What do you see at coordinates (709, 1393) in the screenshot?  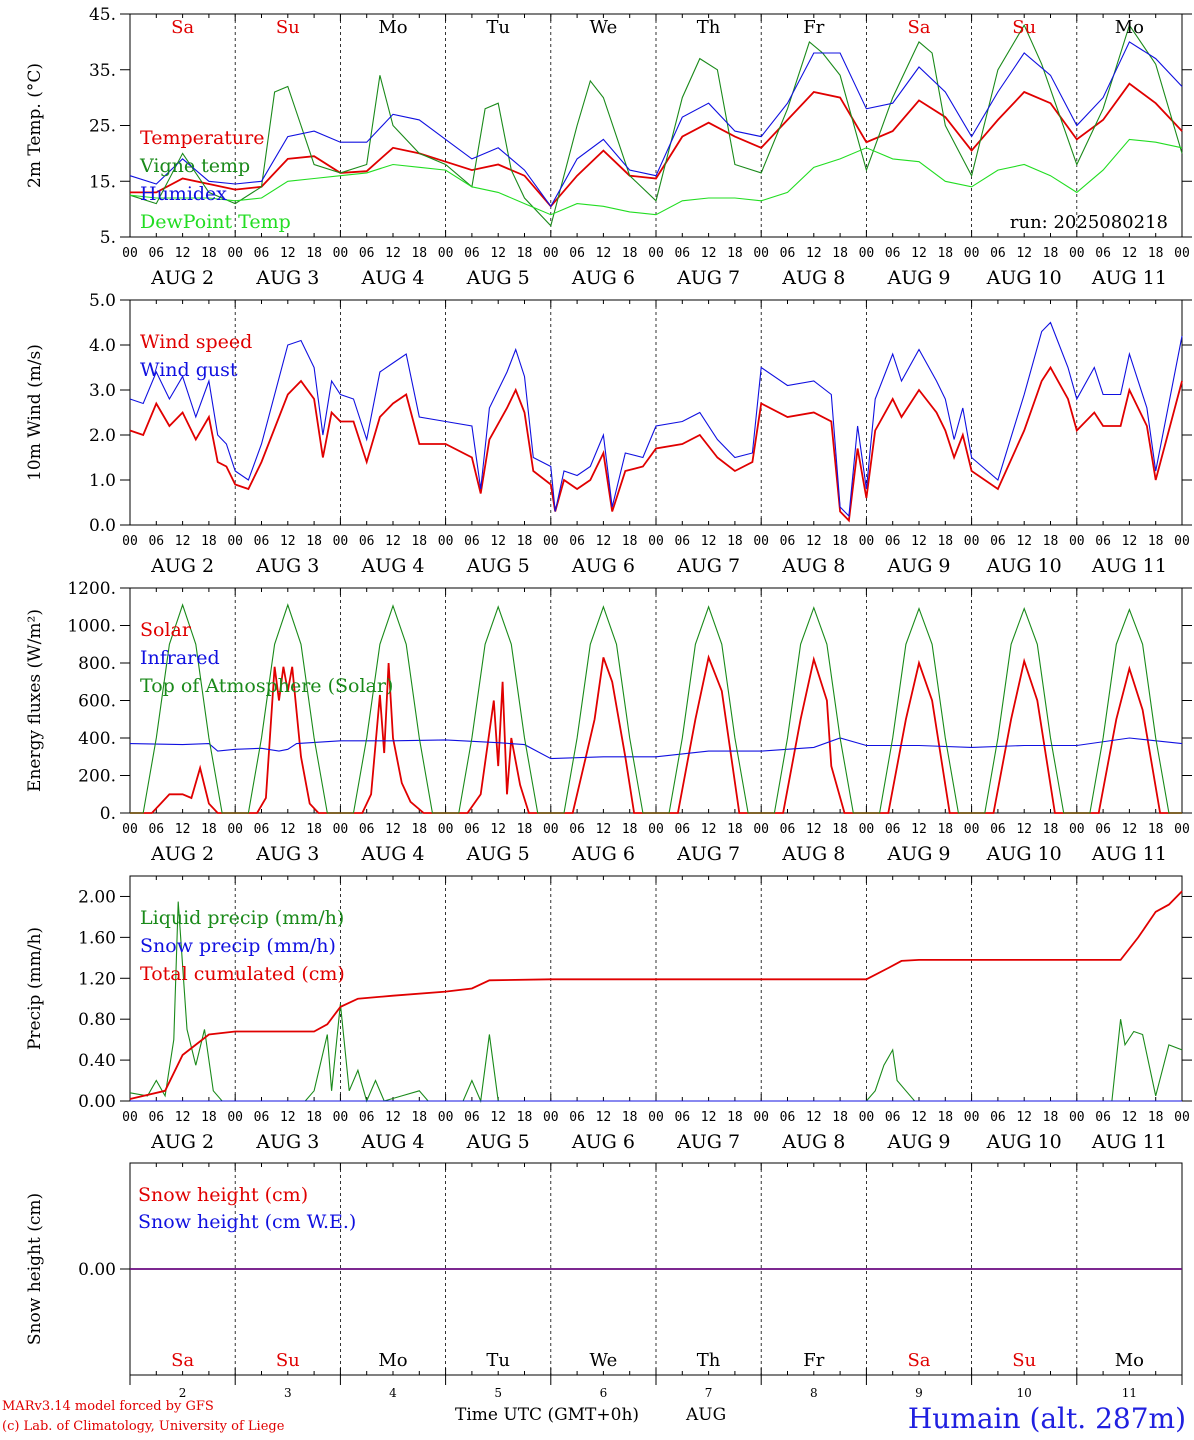 I see `date-number-label: 7` at bounding box center [709, 1393].